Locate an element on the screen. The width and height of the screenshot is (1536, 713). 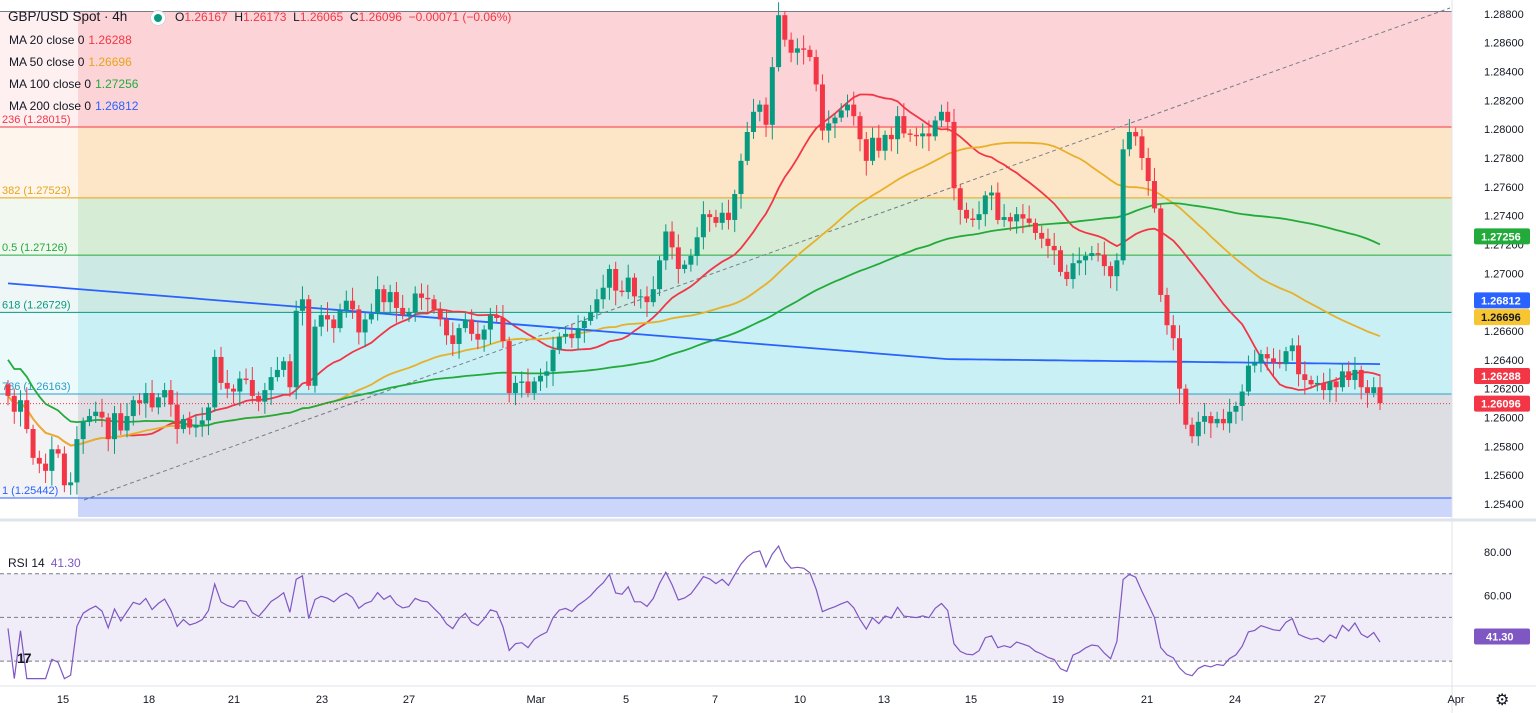
fib-level-label: 618 (1.26729) is located at coordinates (36, 305).